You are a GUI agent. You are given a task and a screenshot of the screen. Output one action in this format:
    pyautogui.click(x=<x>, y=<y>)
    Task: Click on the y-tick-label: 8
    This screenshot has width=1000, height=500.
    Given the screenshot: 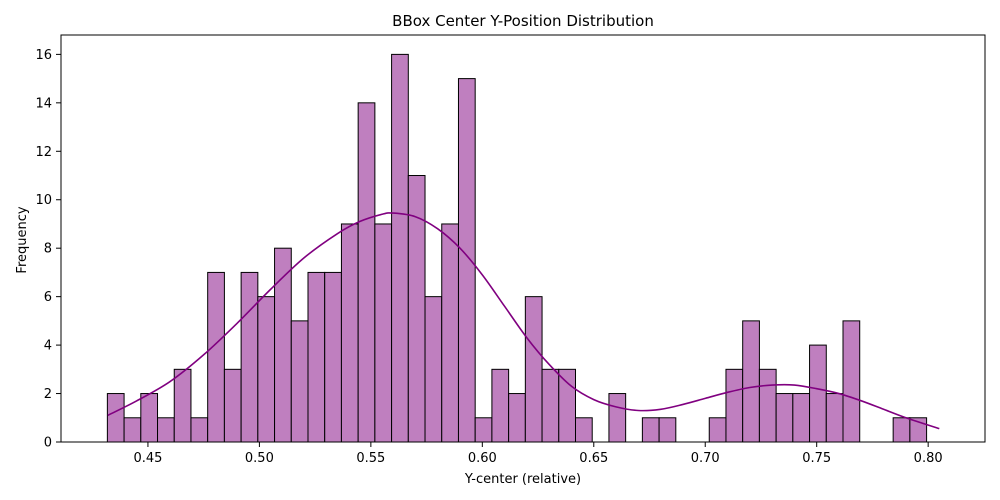 What is the action you would take?
    pyautogui.click(x=48, y=249)
    